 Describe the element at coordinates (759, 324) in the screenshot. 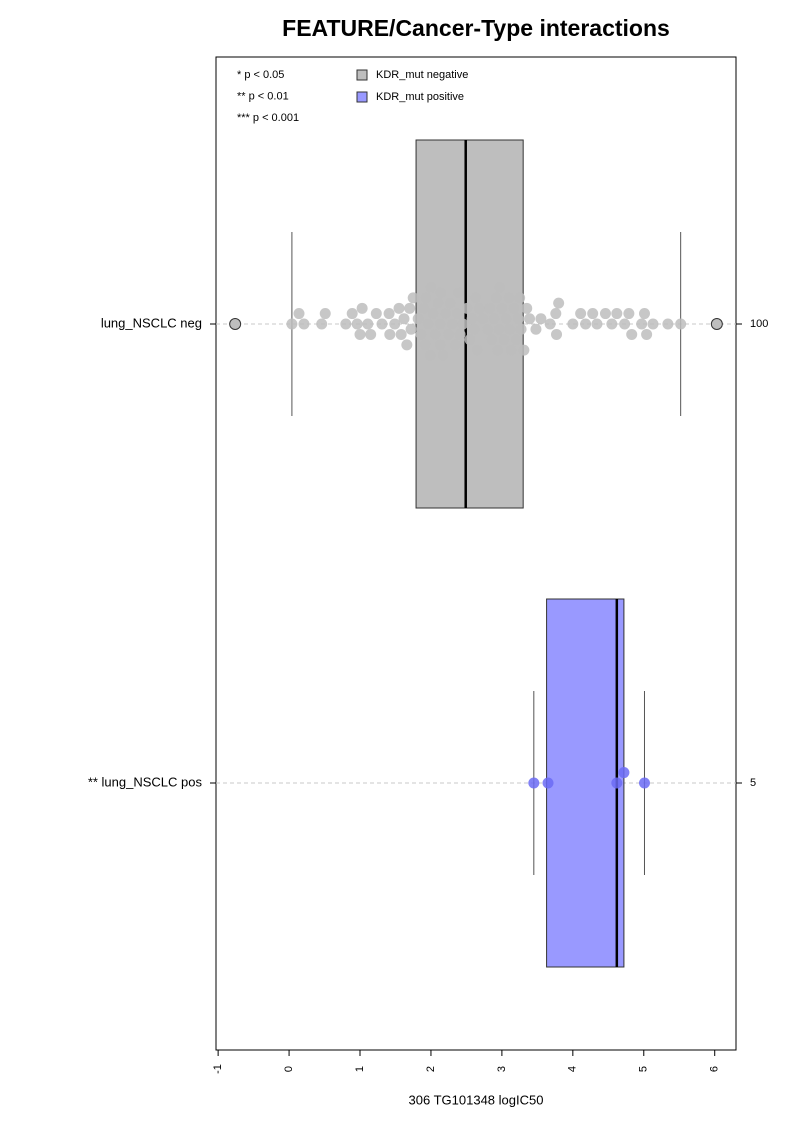

I see `count-label: 100` at that location.